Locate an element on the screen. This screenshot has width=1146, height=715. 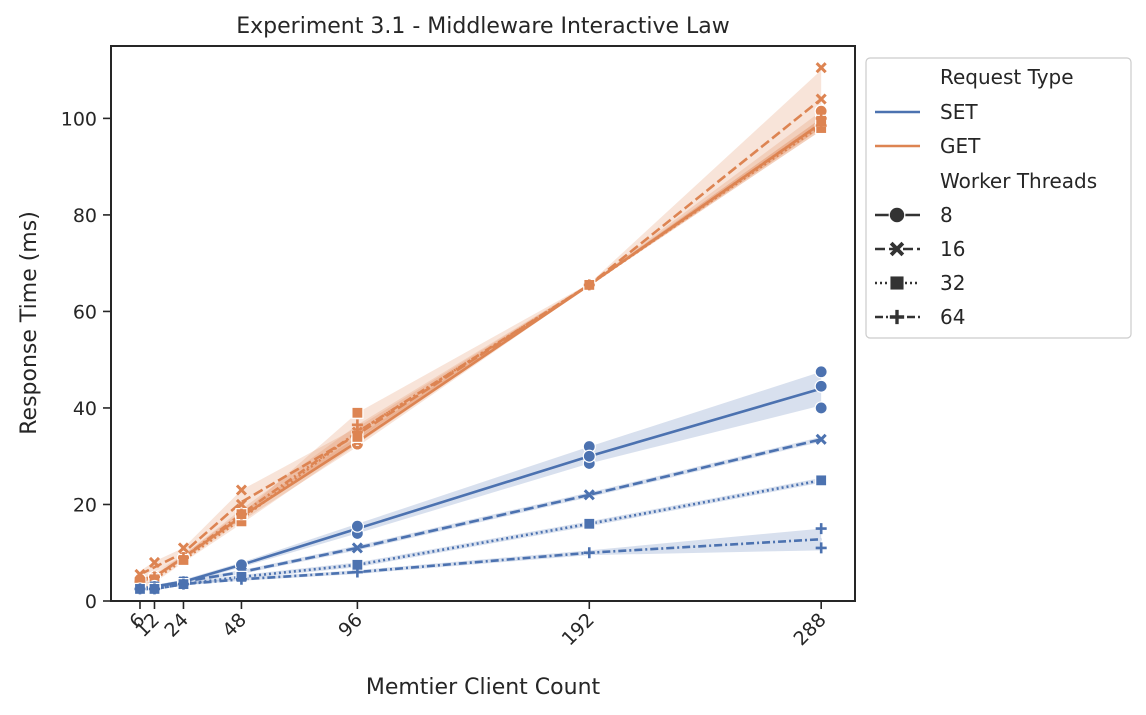
y-axis-ticks: 0 20 40 60 80 100 is located at coordinates (86, 360).